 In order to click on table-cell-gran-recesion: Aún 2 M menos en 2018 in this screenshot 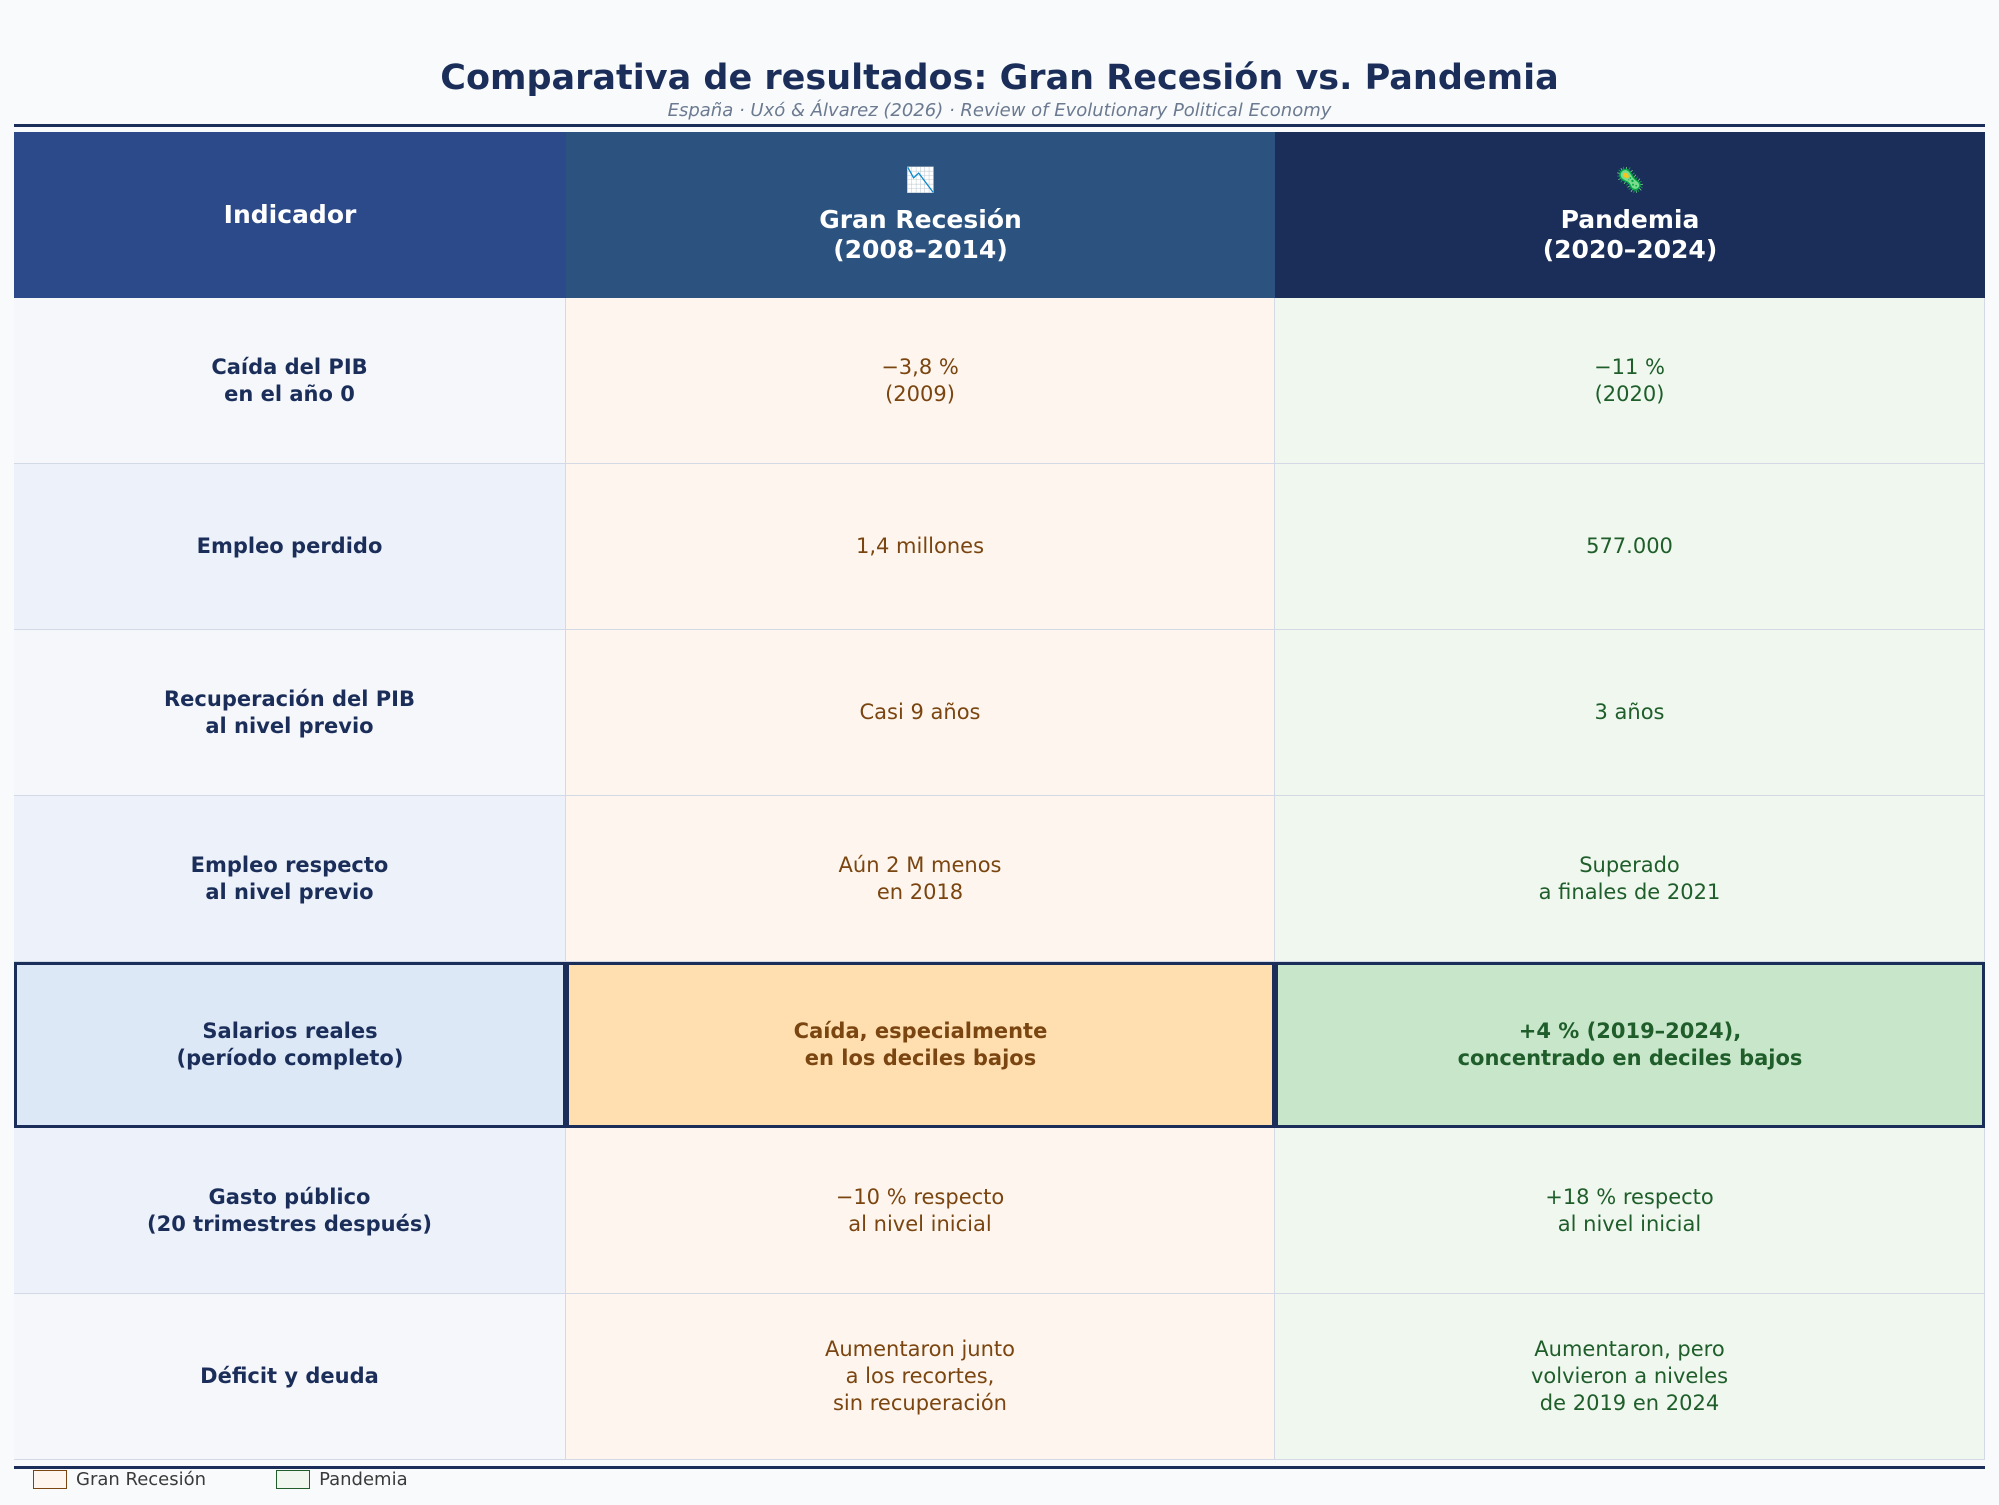, I will do `click(920, 879)`.